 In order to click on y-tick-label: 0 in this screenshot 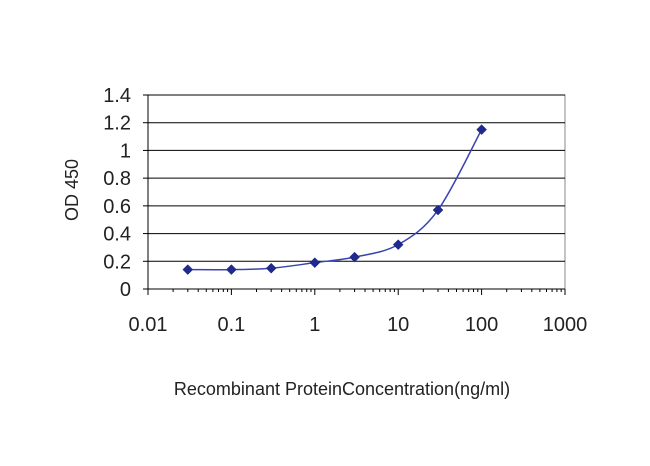, I will do `click(125, 290)`.